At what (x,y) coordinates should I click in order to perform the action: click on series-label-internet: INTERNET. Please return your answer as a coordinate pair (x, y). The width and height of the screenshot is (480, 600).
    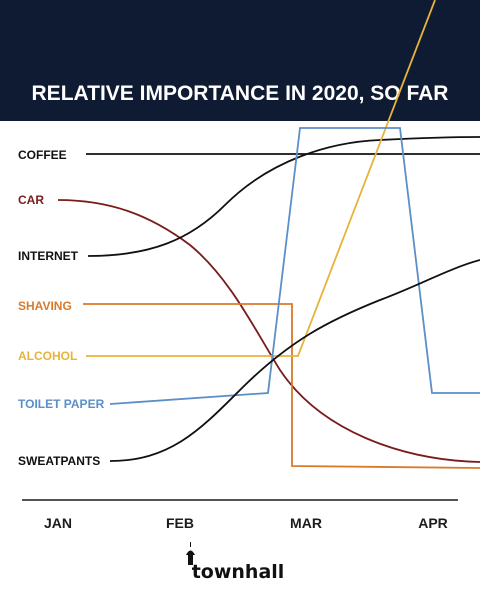
    Looking at the image, I should click on (48, 256).